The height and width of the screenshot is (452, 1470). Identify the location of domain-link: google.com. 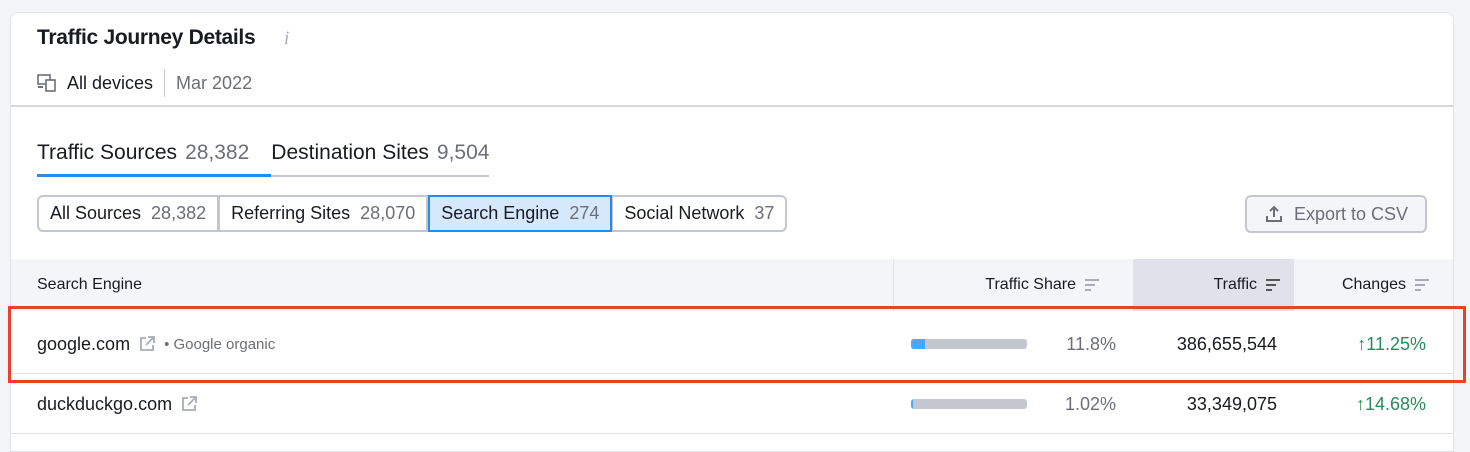
(84, 343).